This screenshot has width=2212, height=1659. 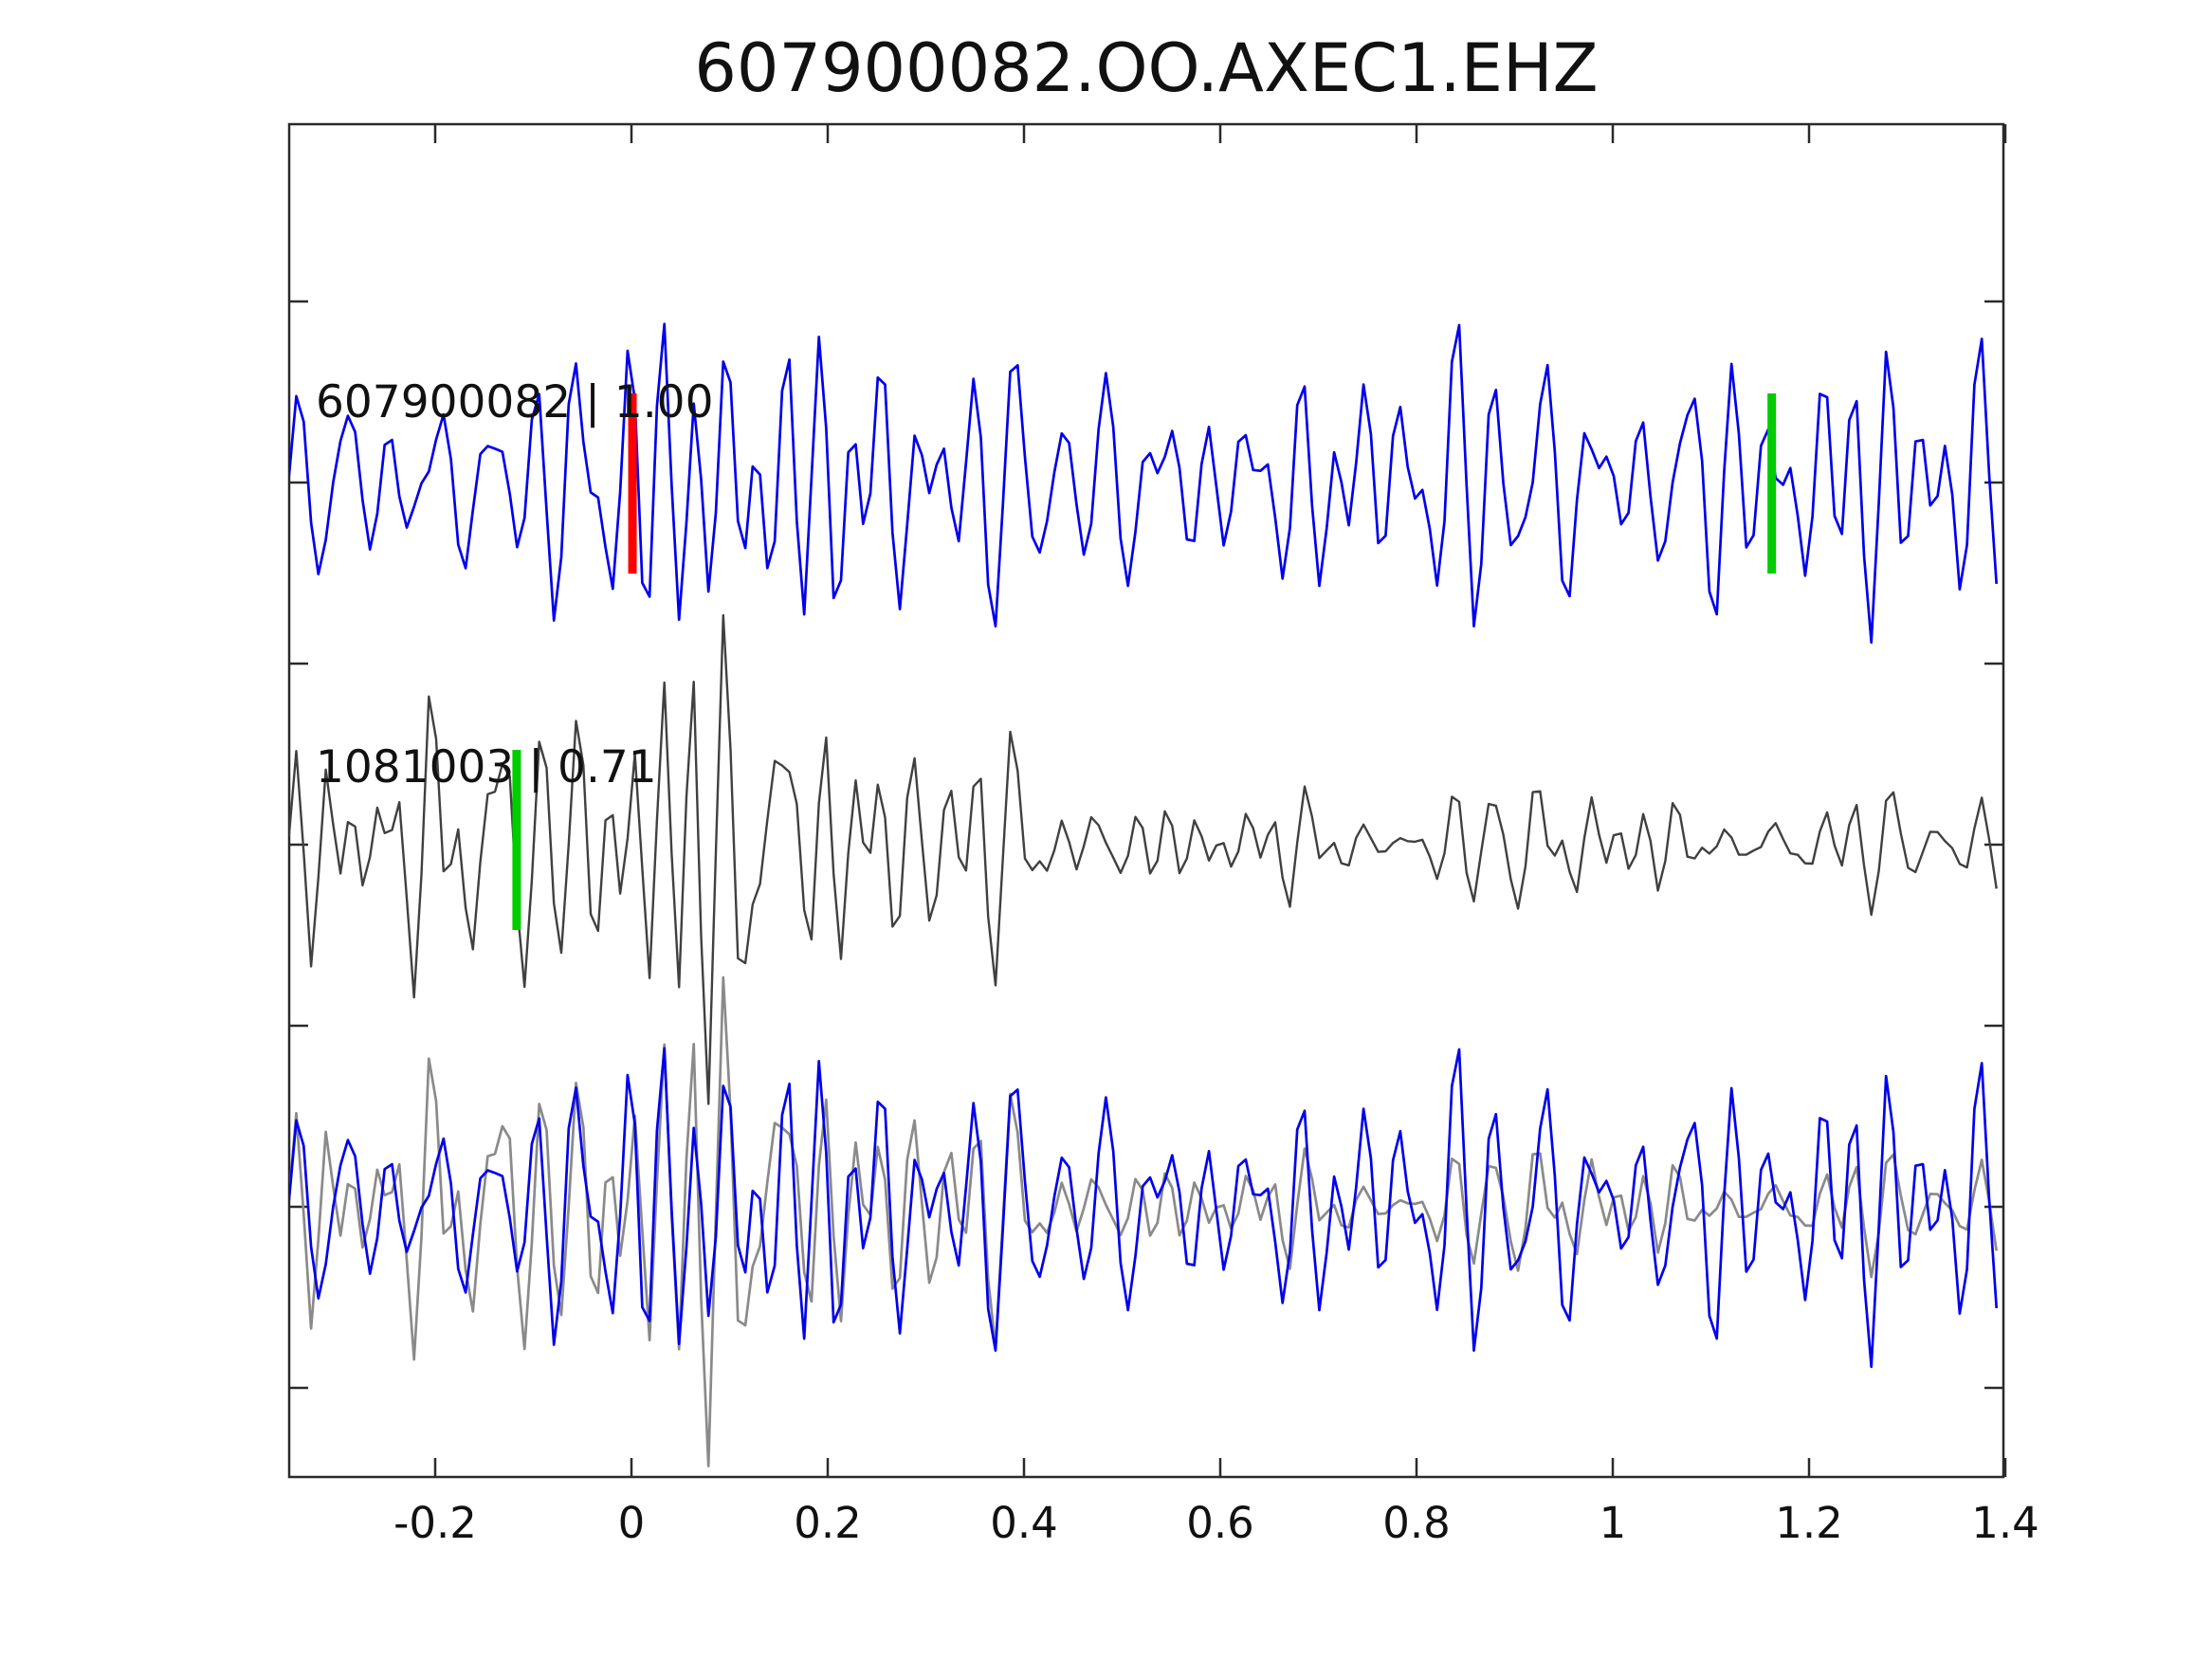 What do you see at coordinates (1809, 1523) in the screenshot?
I see `x-tick-label: 1.2` at bounding box center [1809, 1523].